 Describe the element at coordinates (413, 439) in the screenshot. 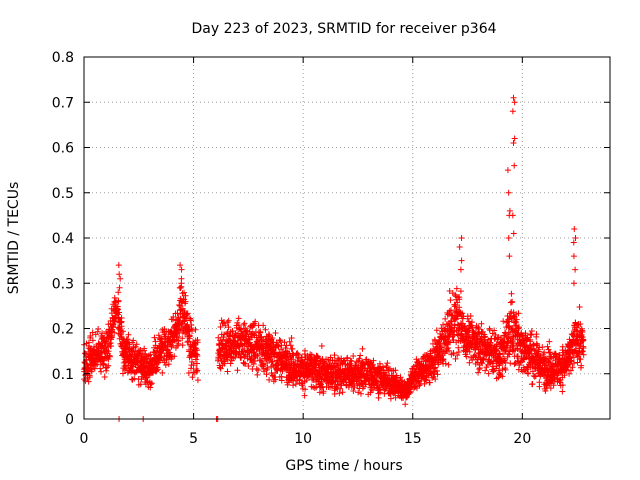

I see `x-tick-label: 15` at that location.